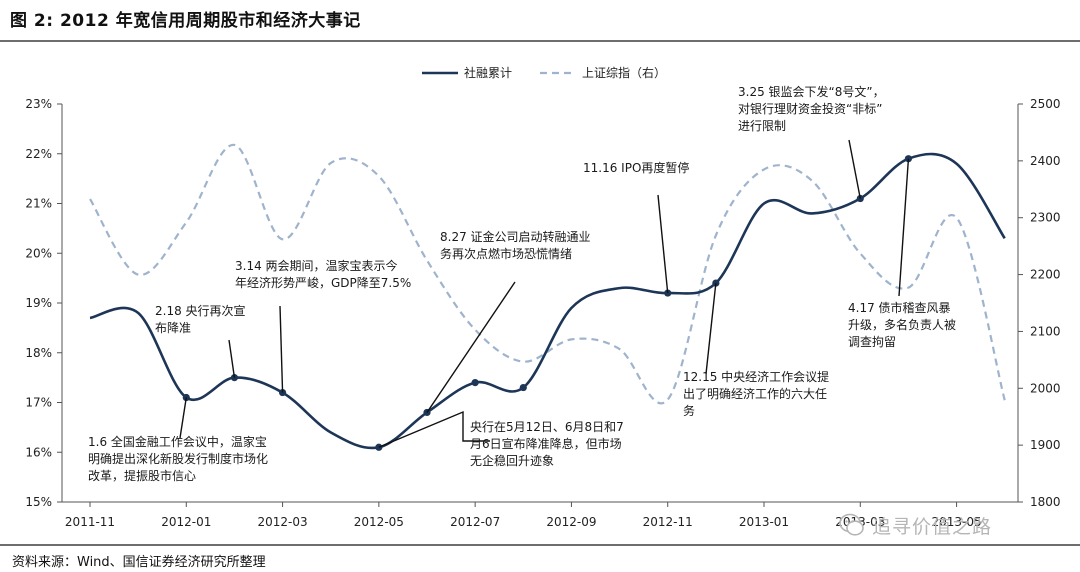 The height and width of the screenshot is (572, 1080). Describe the element at coordinates (1045, 275) in the screenshot. I see `y-right-tick-label: 2200` at that location.